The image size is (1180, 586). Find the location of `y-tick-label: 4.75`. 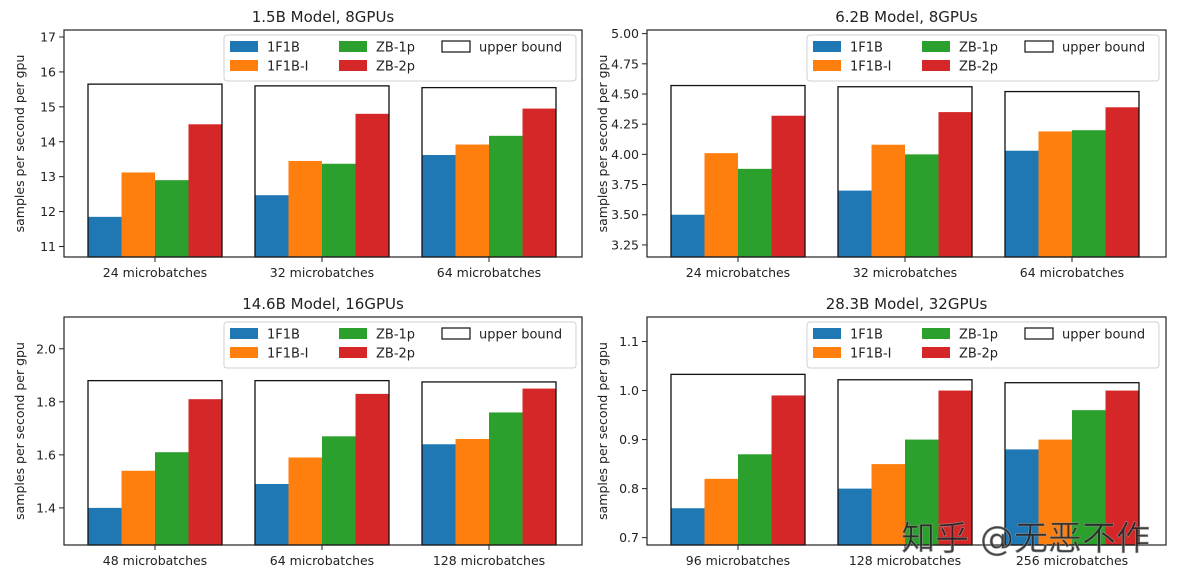

y-tick-label: 4.75 is located at coordinates (625, 63).